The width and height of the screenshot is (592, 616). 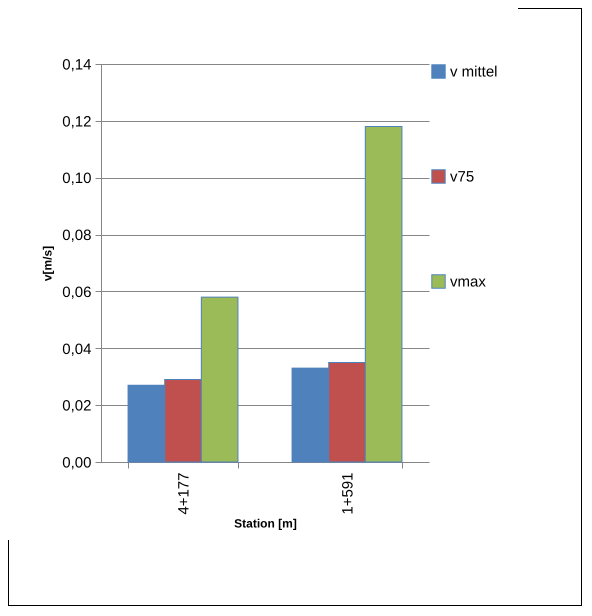 What do you see at coordinates (468, 282) in the screenshot?
I see `legend-label: vmax` at bounding box center [468, 282].